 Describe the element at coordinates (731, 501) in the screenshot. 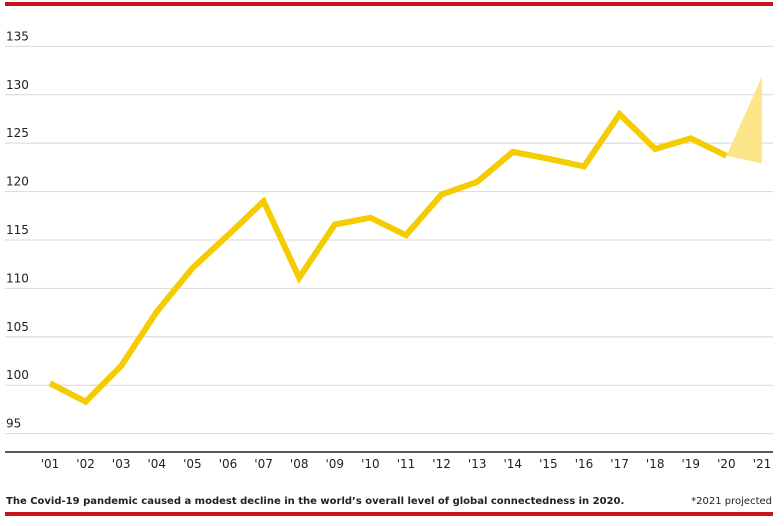

I see `note: *2021 projected` at that location.